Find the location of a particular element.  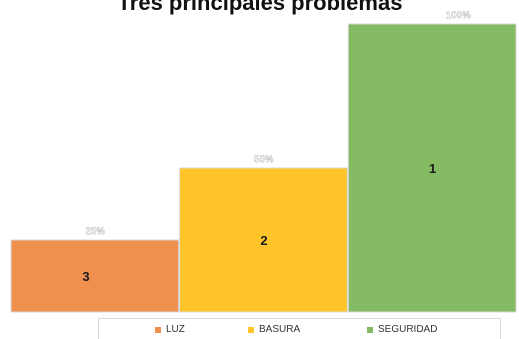

legend-item-luz: LUZ is located at coordinates (170, 329).